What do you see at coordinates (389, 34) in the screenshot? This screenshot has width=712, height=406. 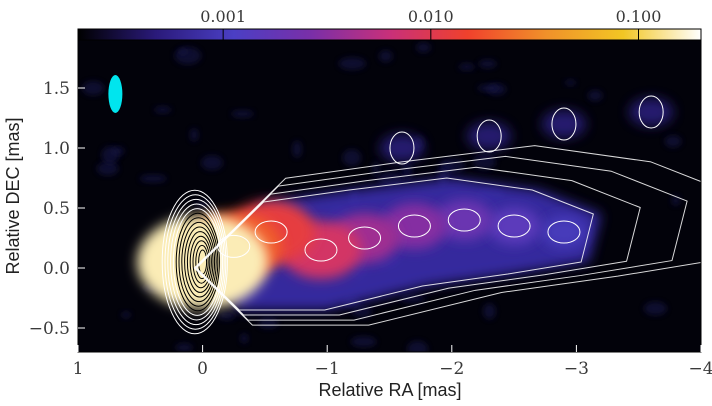 I see `colorbar` at bounding box center [389, 34].